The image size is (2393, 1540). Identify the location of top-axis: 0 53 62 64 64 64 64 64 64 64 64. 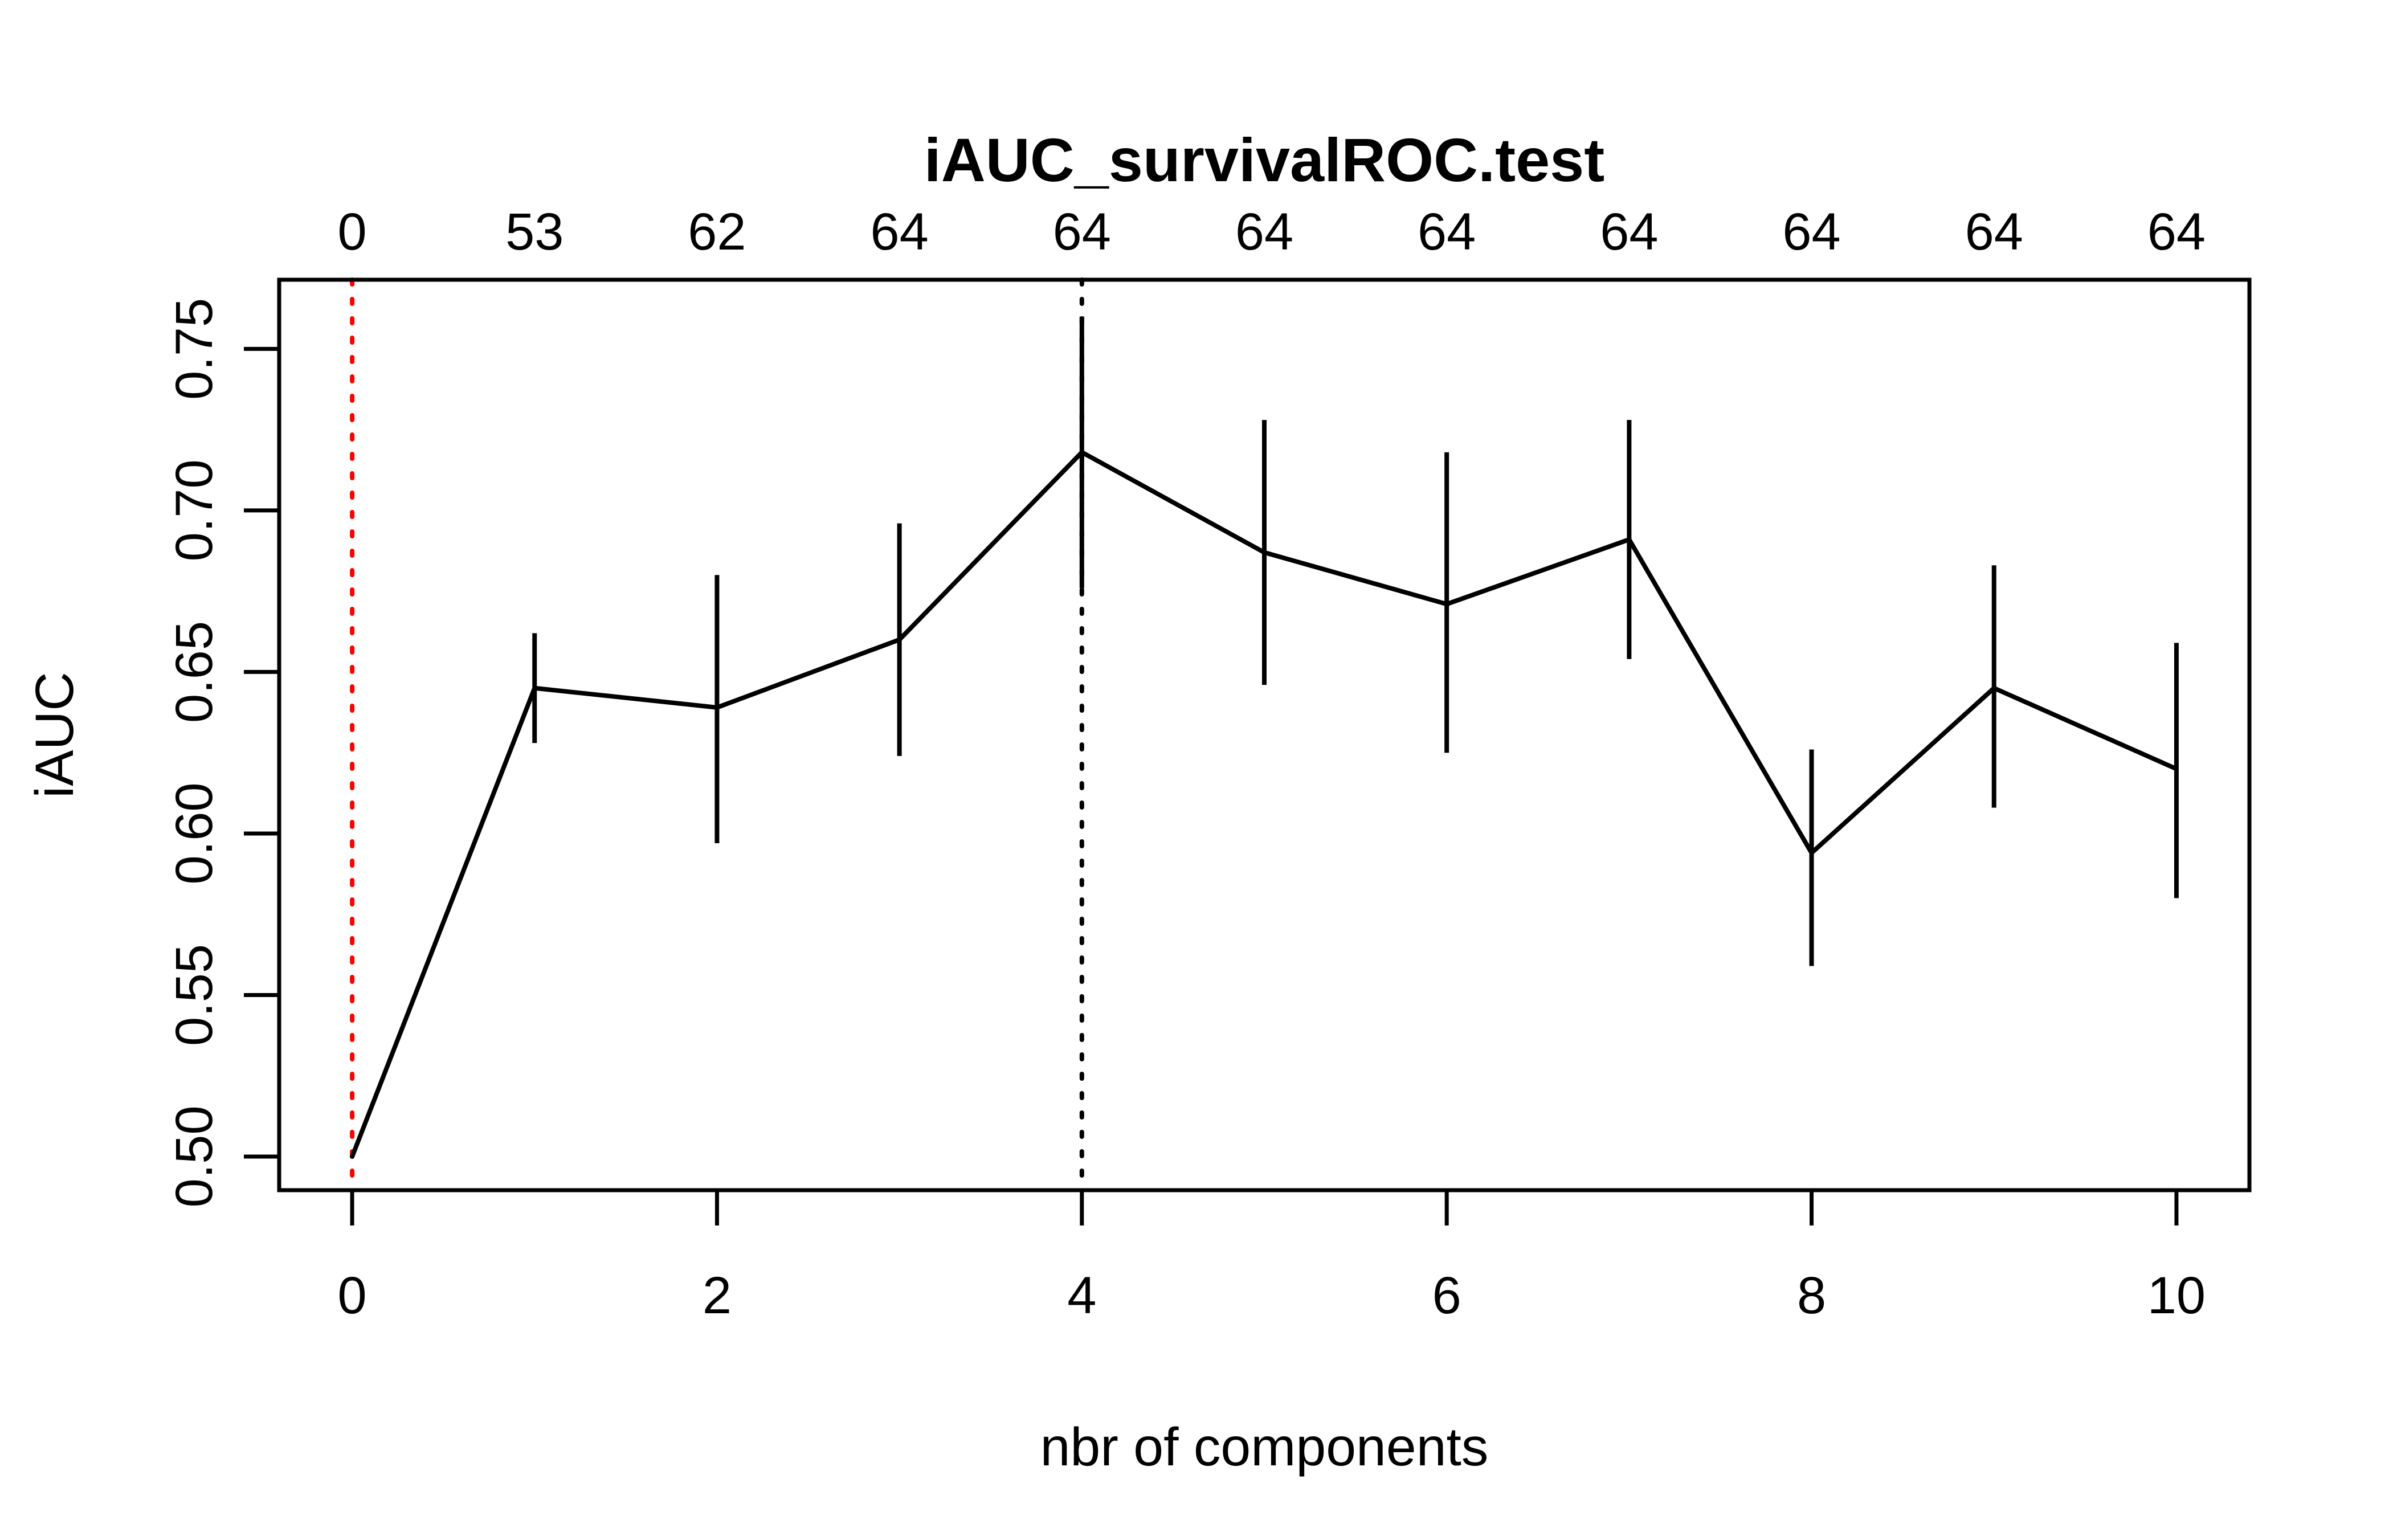
(1271, 232).